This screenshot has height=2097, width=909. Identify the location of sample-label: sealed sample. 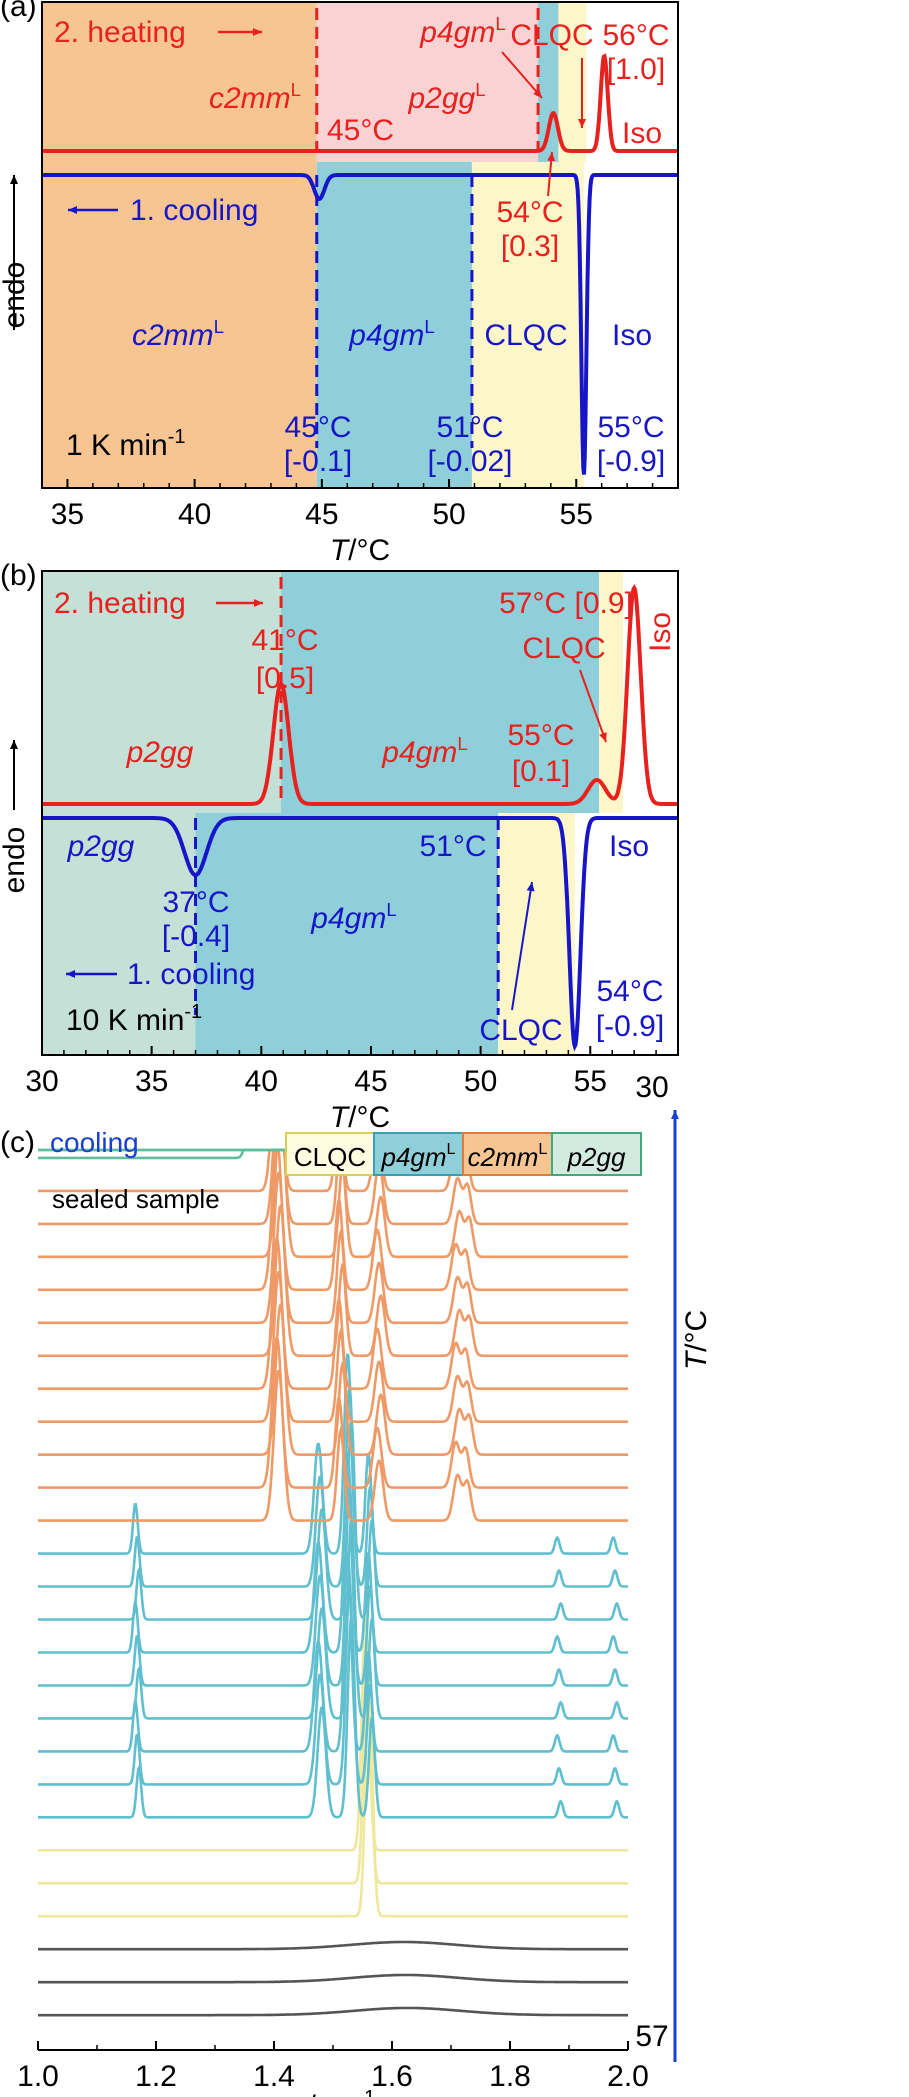
(136, 1199).